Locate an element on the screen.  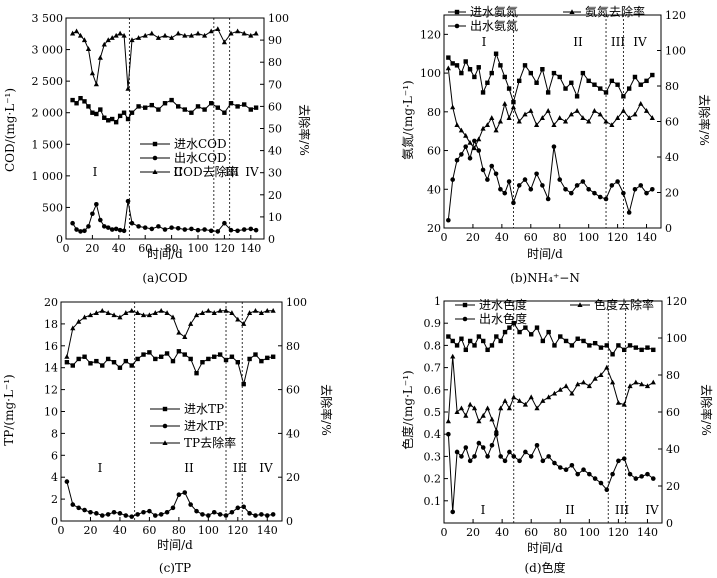
tp-plot-frame is located at coordinates (171, 411).